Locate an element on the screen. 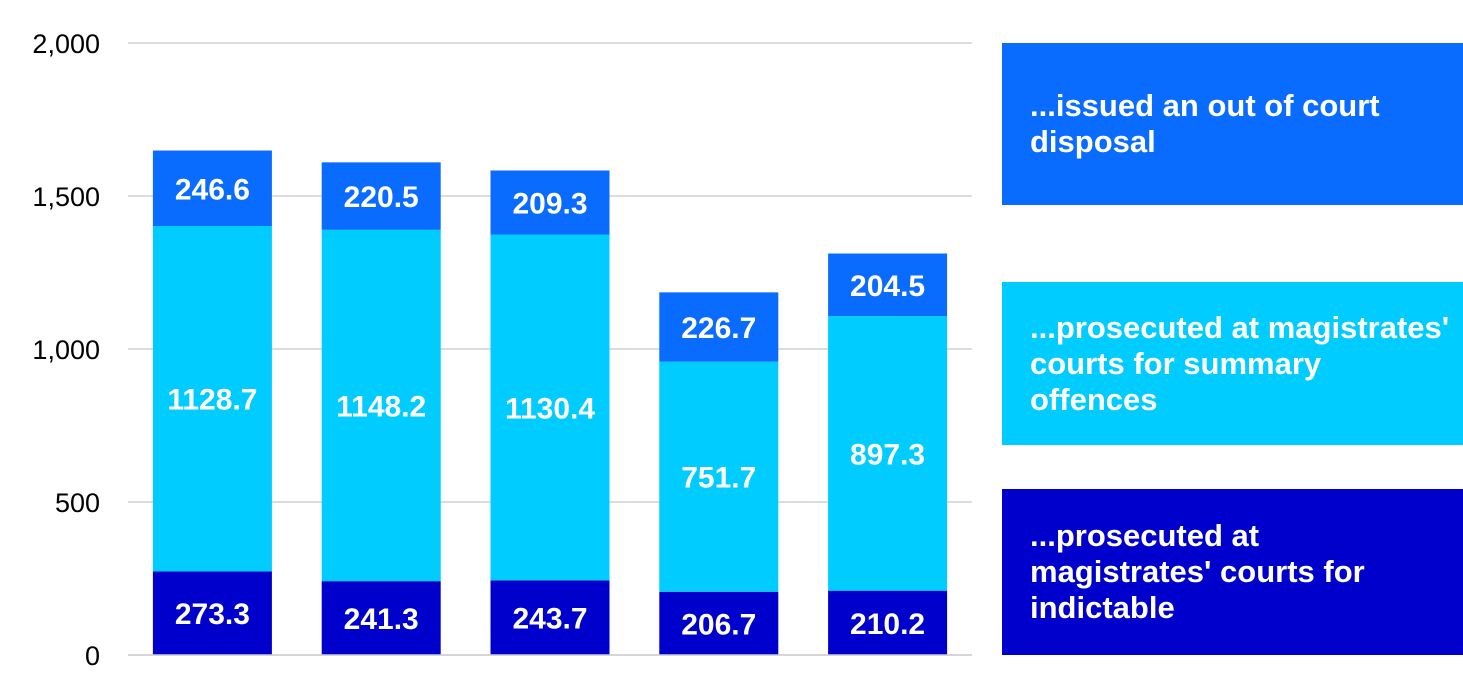 This screenshot has width=1463, height=690. data-label: 751.7 is located at coordinates (718, 478).